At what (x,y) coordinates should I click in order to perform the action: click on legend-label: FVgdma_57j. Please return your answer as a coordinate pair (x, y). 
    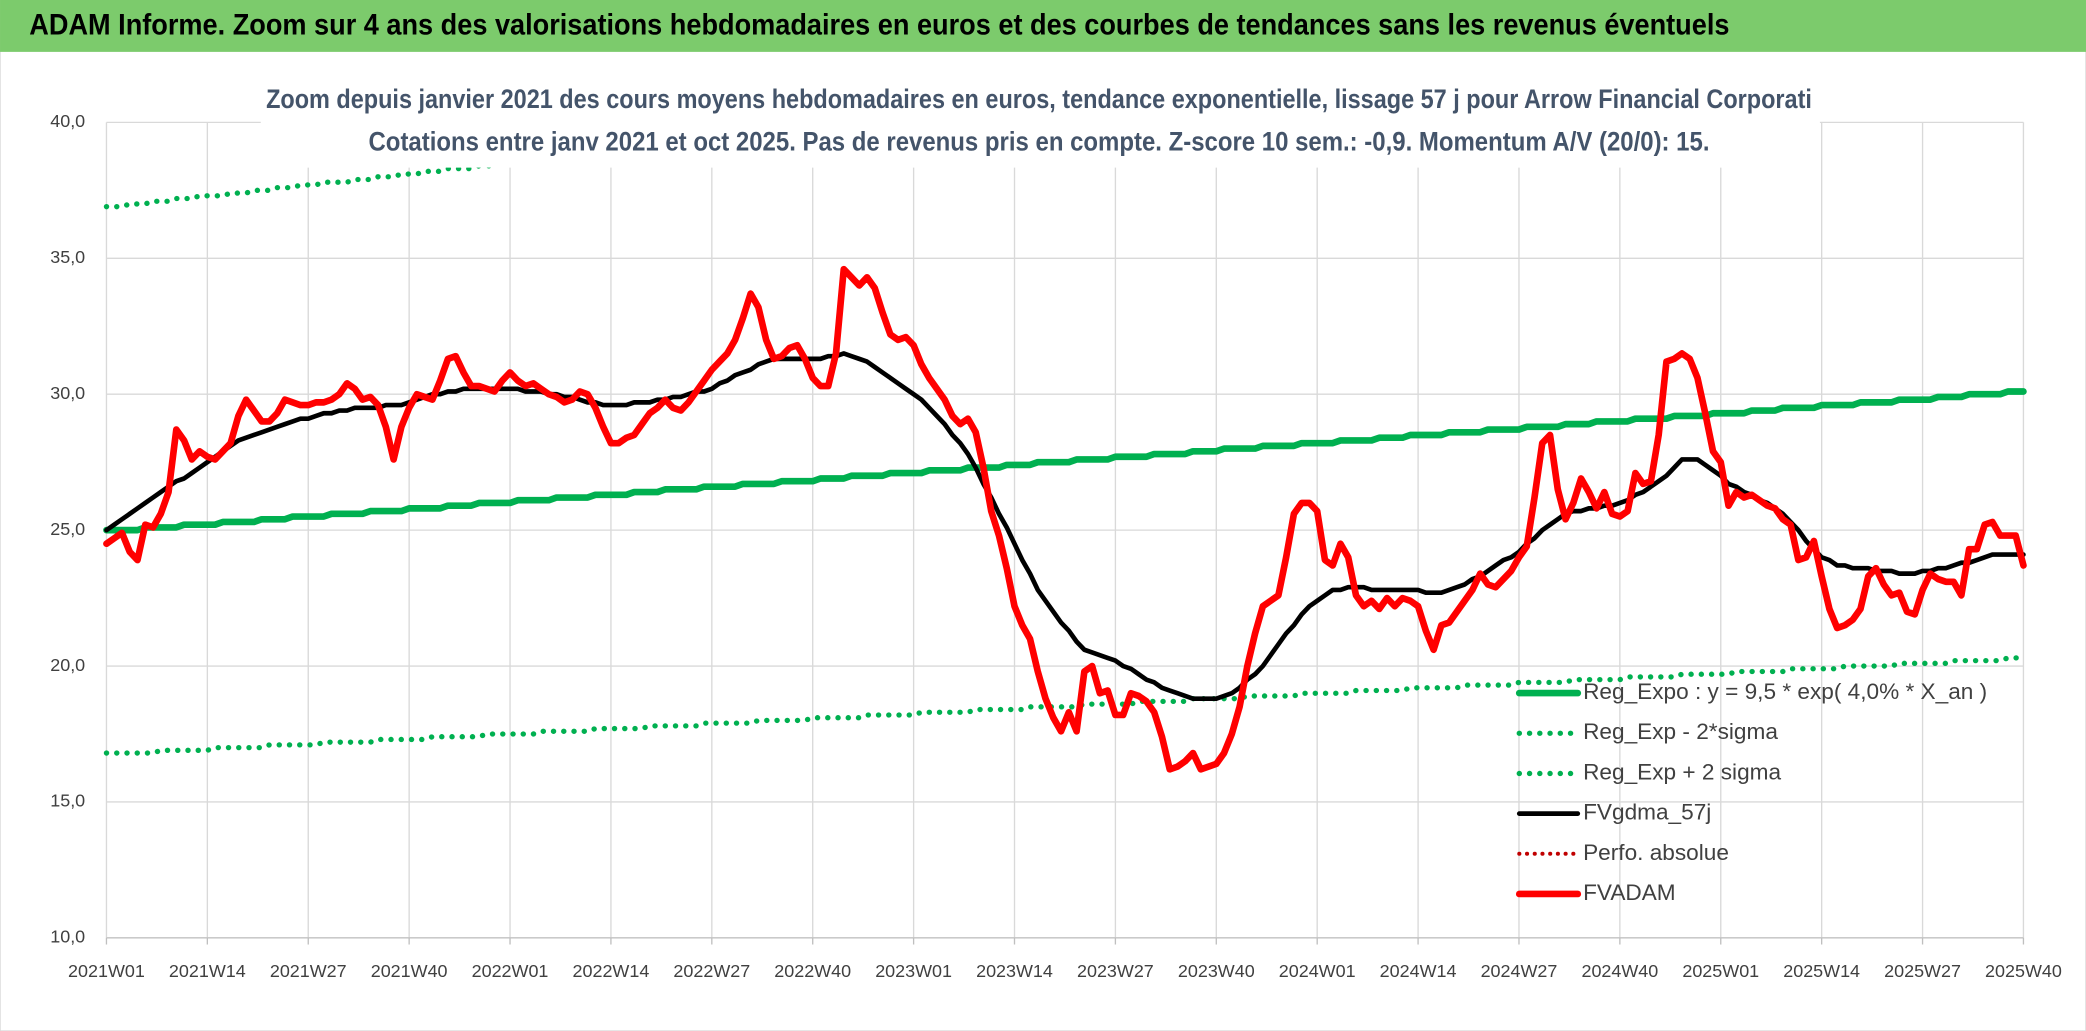
    Looking at the image, I should click on (1647, 812).